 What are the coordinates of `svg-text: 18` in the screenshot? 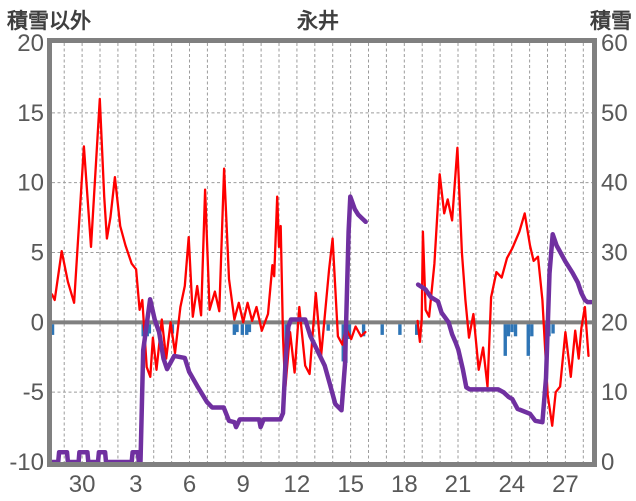 It's located at (404, 484).